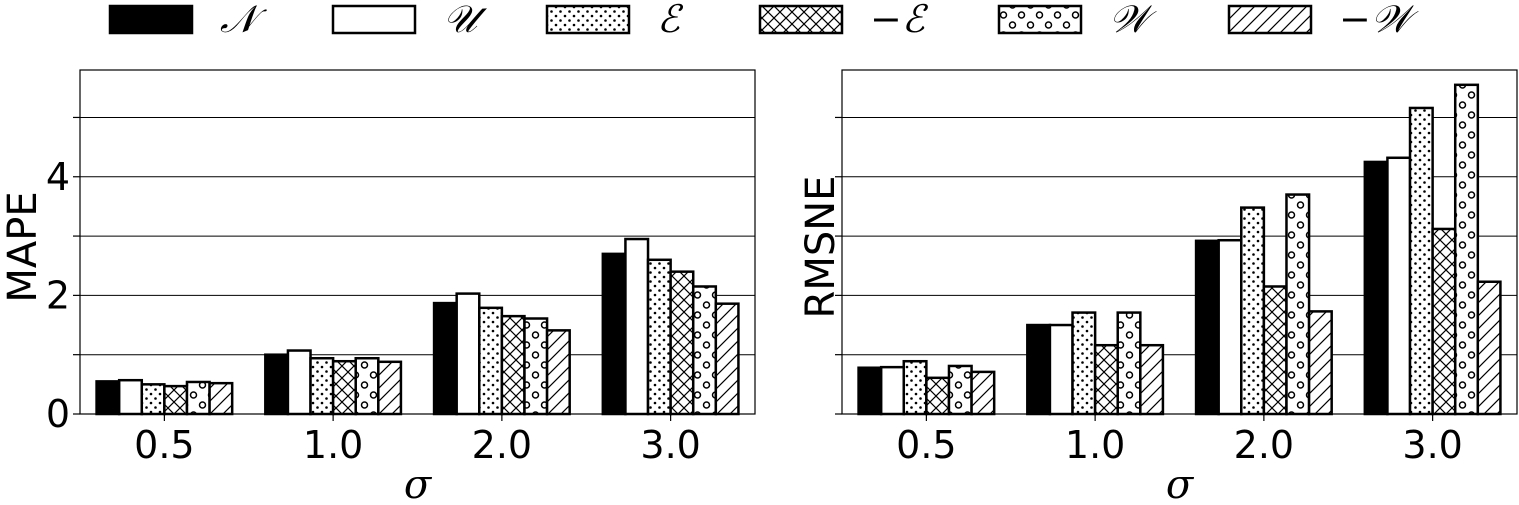 Image resolution: width=1519 pixels, height=505 pixels. I want to click on y-tick-label: 0, so click(58, 414).